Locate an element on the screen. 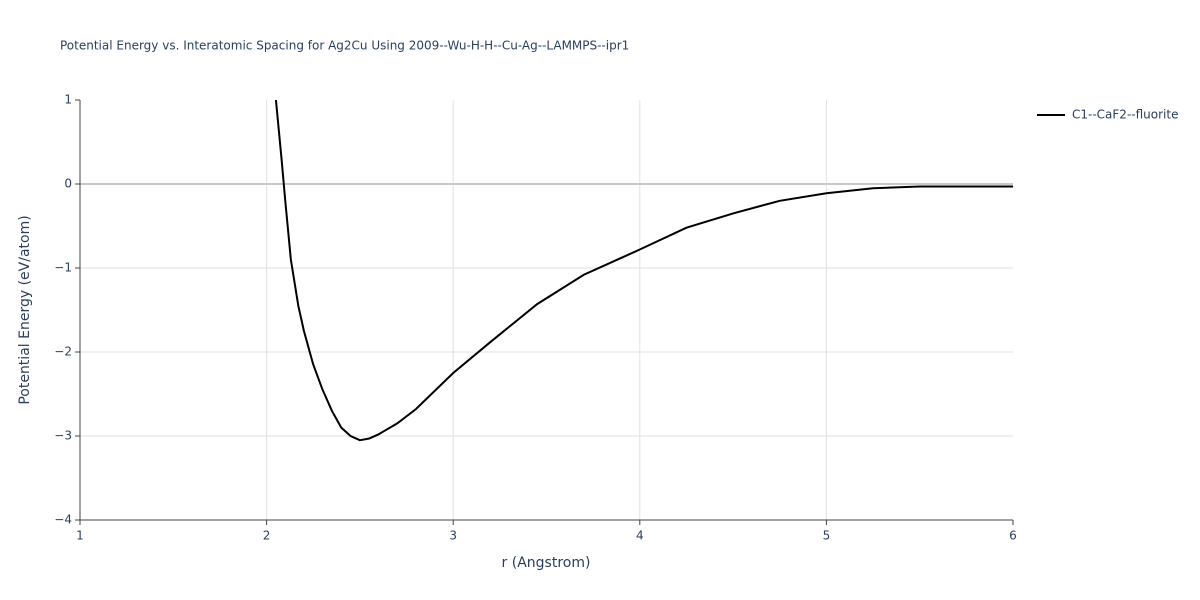 The image size is (1200, 600). x-tick-label: 4 is located at coordinates (640, 536).